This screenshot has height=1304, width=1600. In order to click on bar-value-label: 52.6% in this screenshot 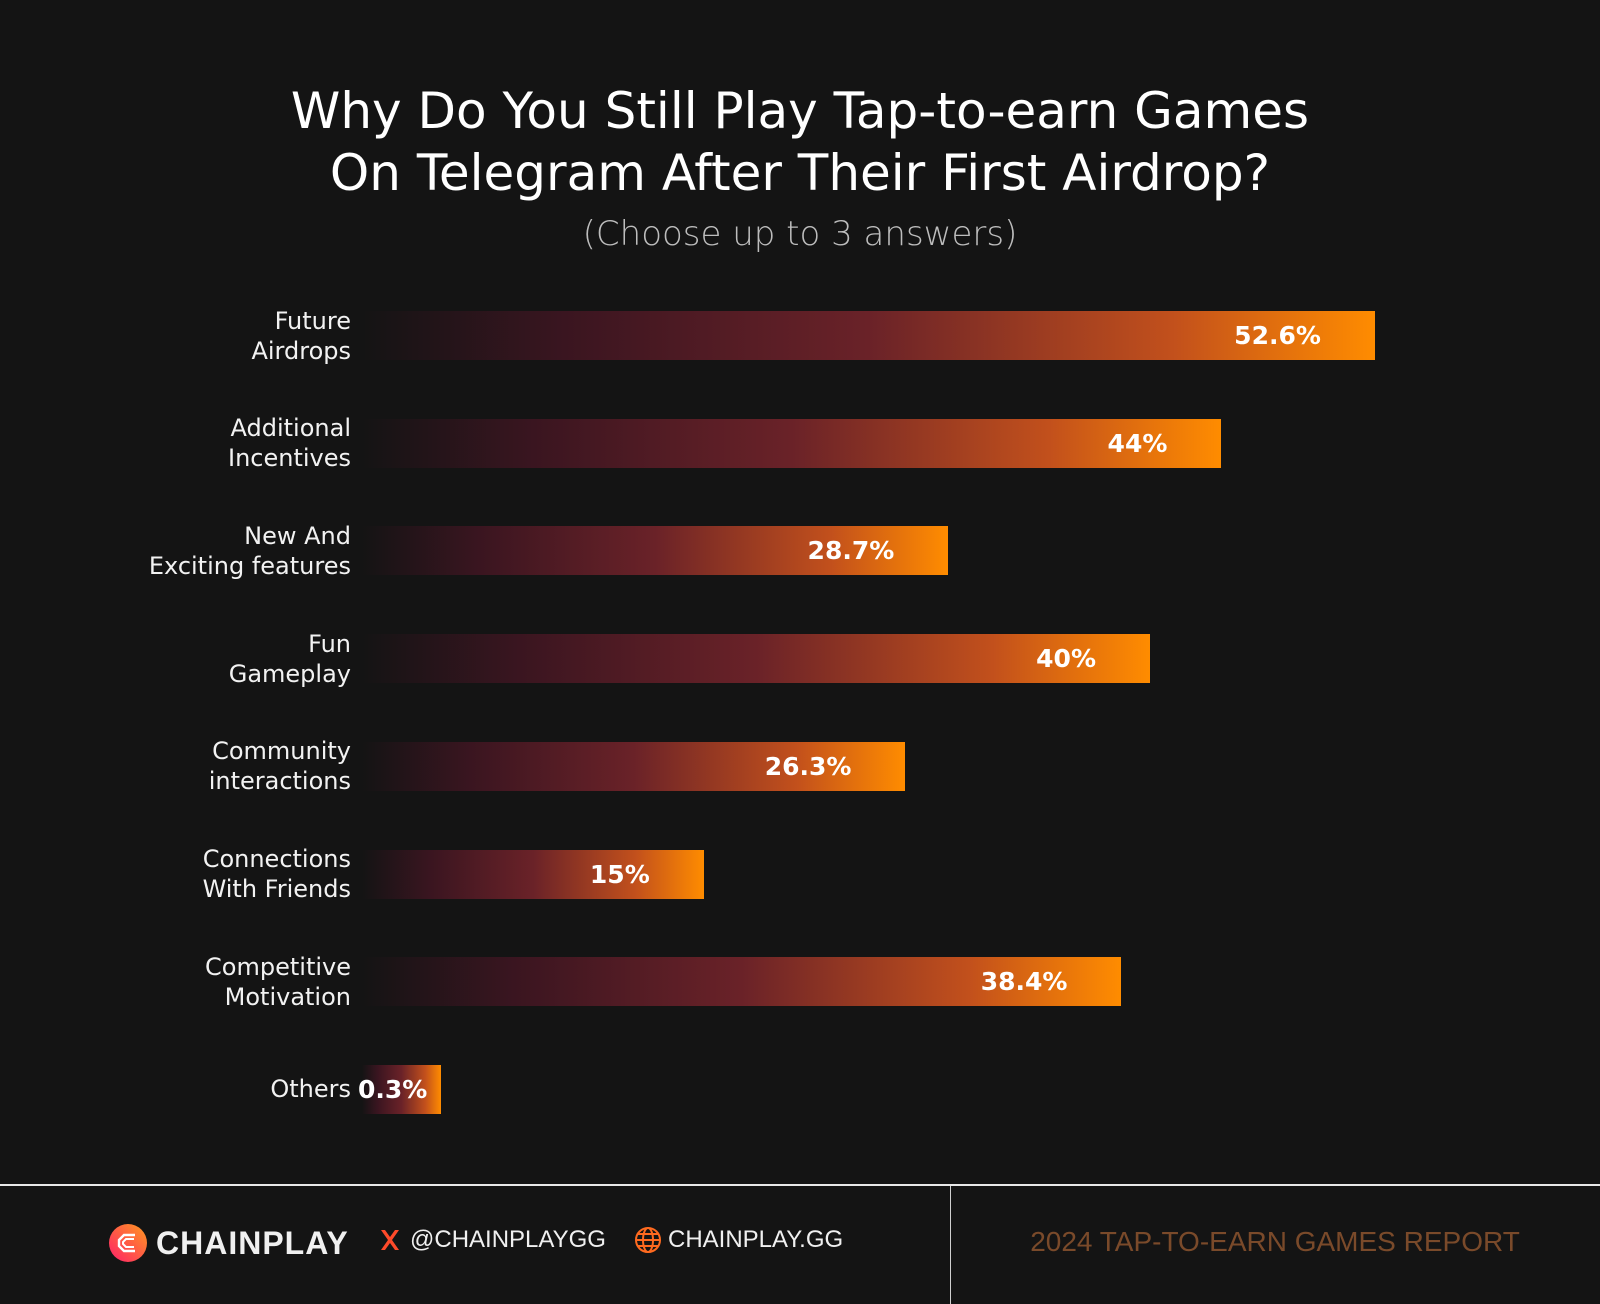, I will do `click(1277, 335)`.